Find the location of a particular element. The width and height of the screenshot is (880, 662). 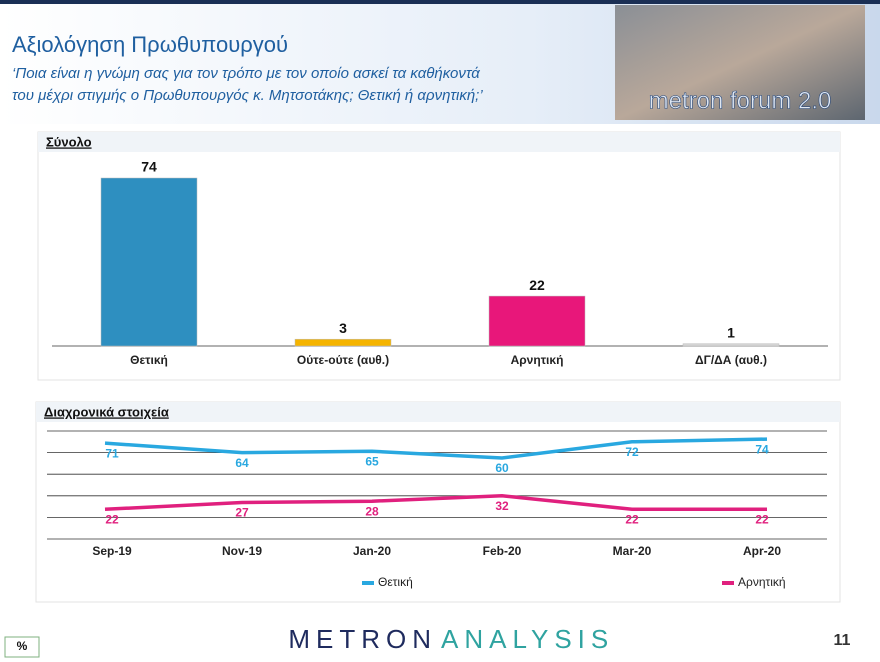

x-tick-label: Feb-20 is located at coordinates (502, 551).